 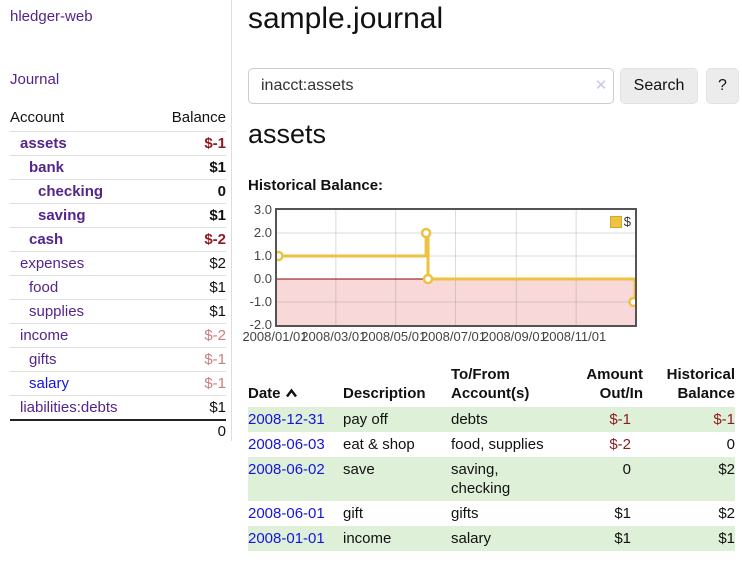 I want to click on date-header-label: Date, so click(x=264, y=393).